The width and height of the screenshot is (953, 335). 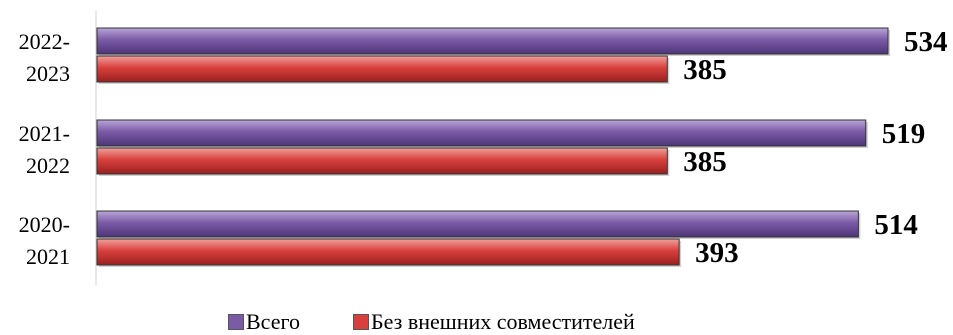 I want to click on value-label-series-1-cat-1: 385, so click(x=705, y=162).